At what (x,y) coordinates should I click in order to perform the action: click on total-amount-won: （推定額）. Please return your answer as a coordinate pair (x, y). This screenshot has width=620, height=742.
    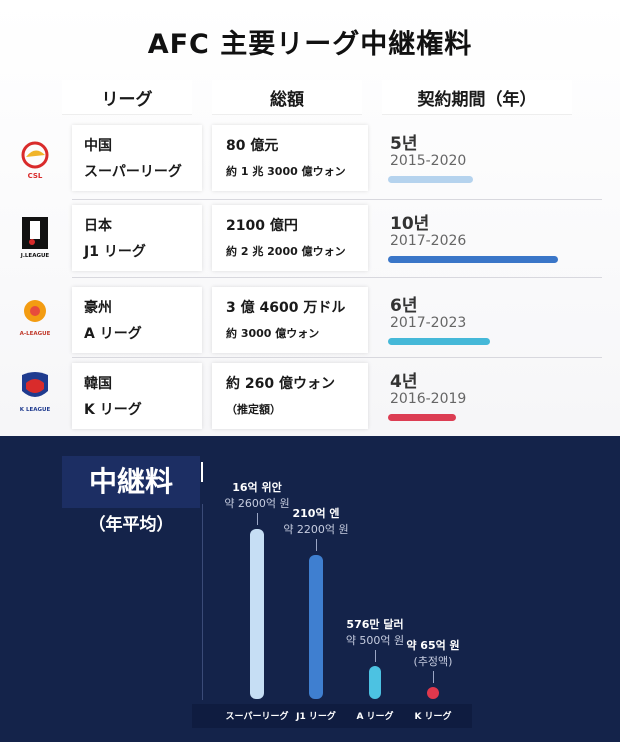
    Looking at the image, I should click on (253, 409).